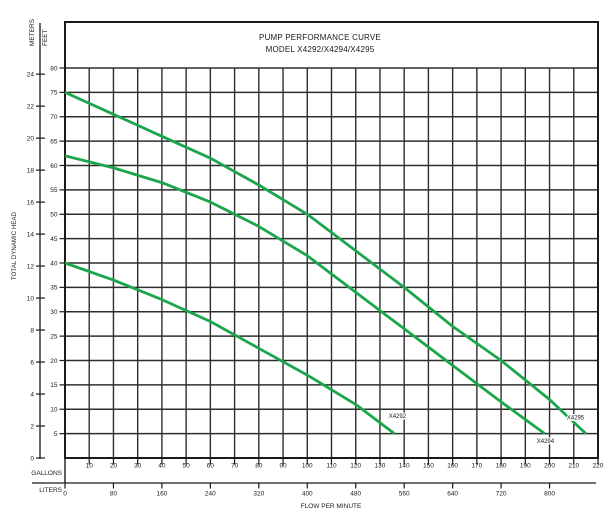  I want to click on meters-tick-label: 20, so click(31, 138).